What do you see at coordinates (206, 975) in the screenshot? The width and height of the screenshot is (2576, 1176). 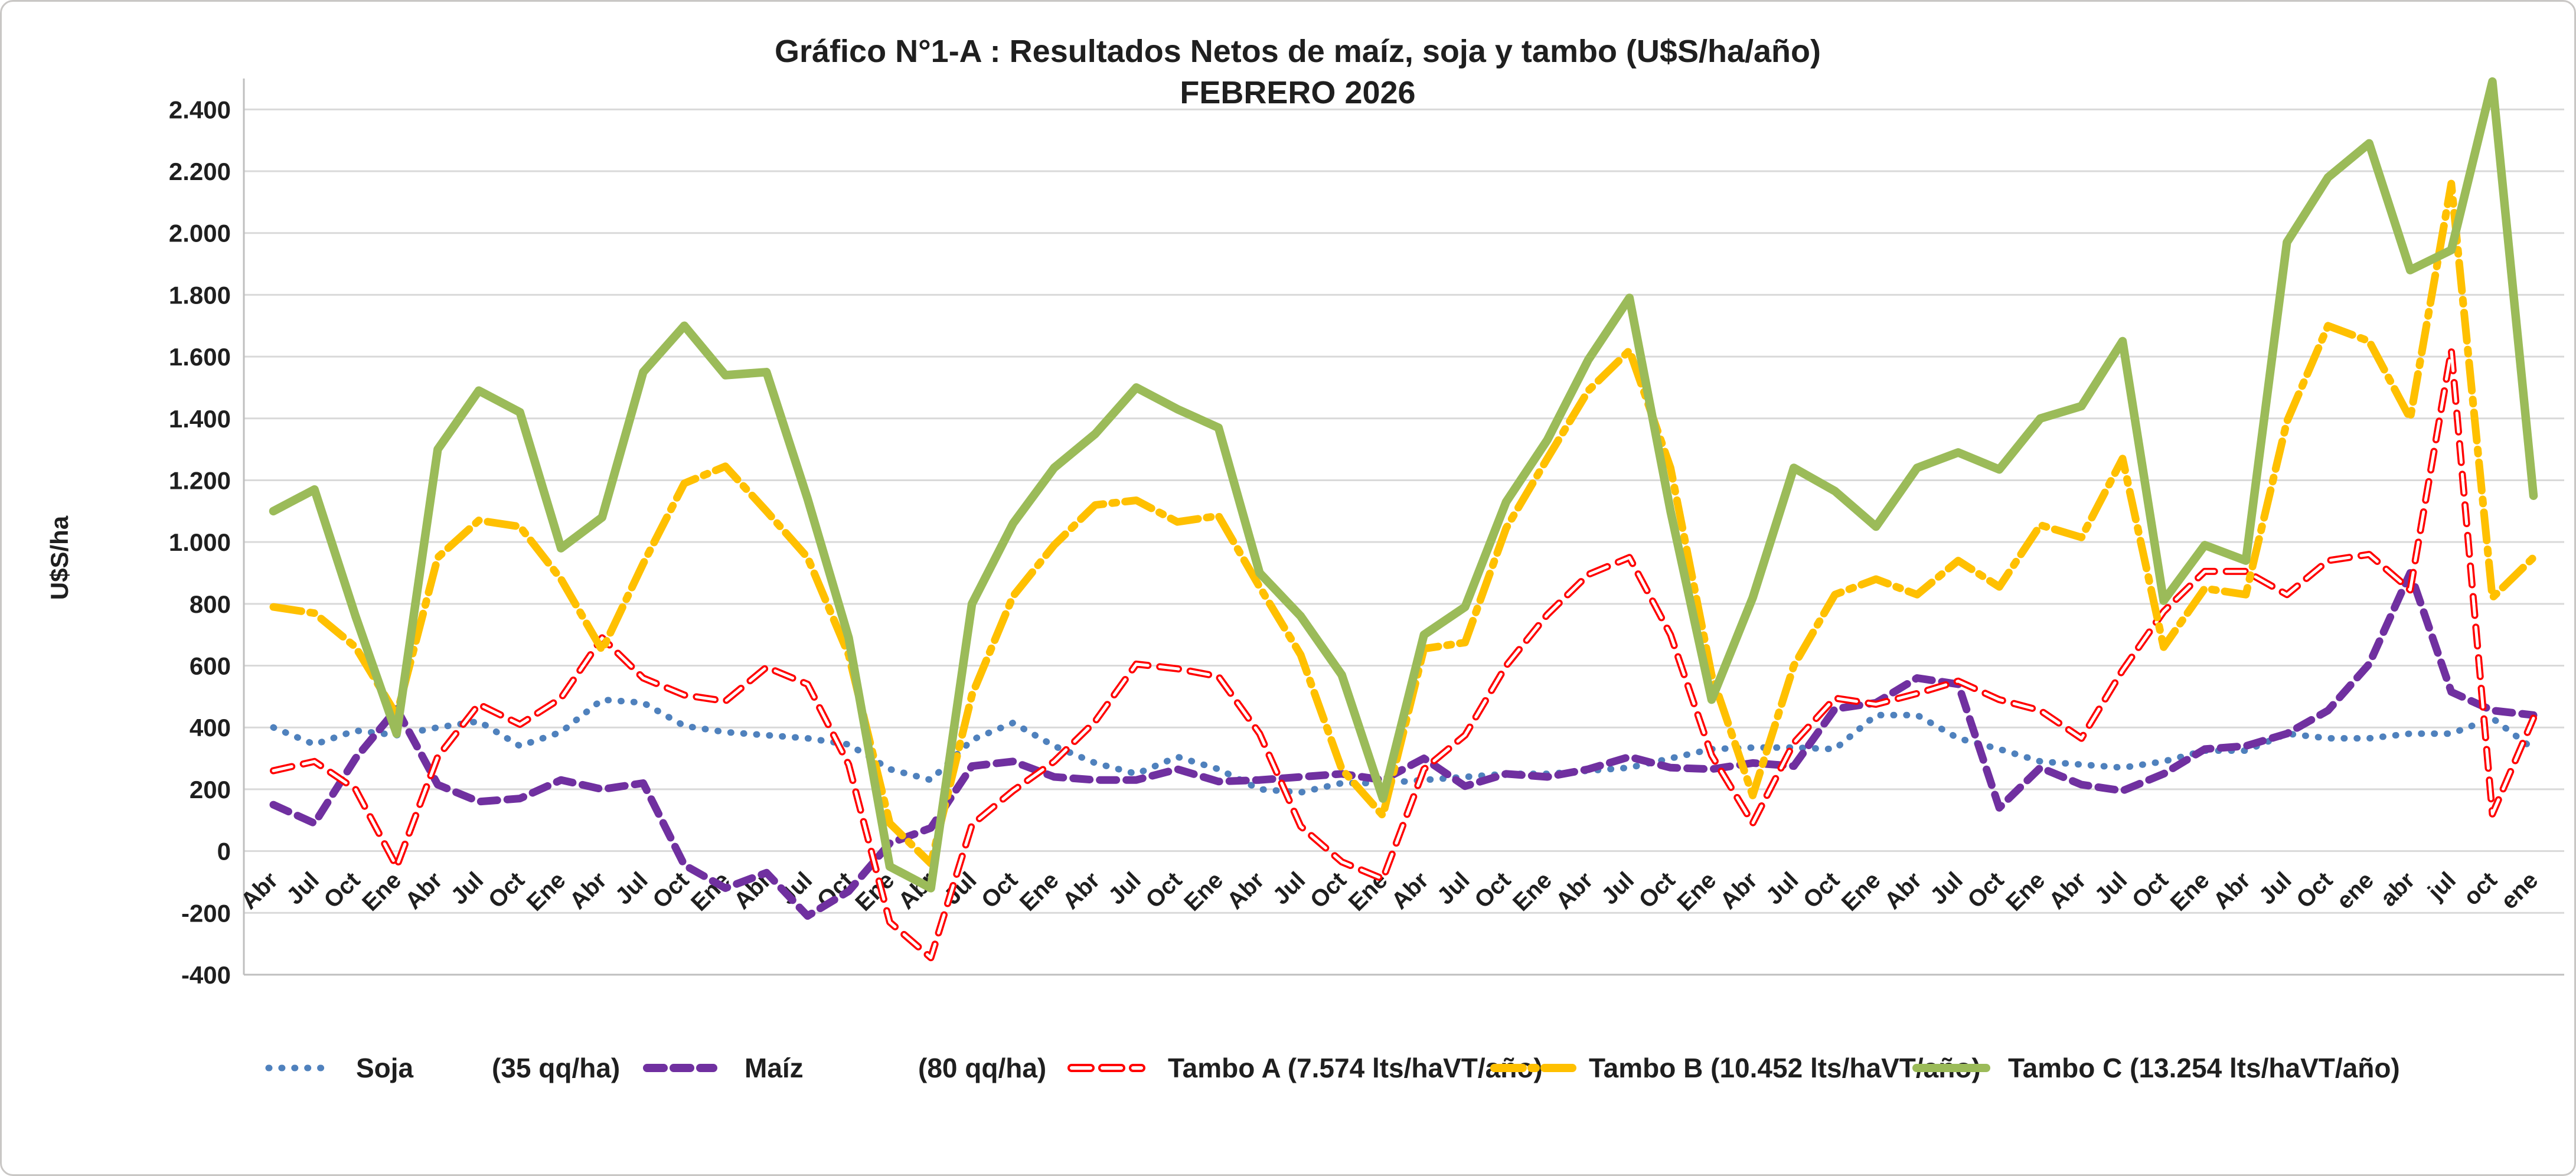 I see `y-tick-label: -400` at bounding box center [206, 975].